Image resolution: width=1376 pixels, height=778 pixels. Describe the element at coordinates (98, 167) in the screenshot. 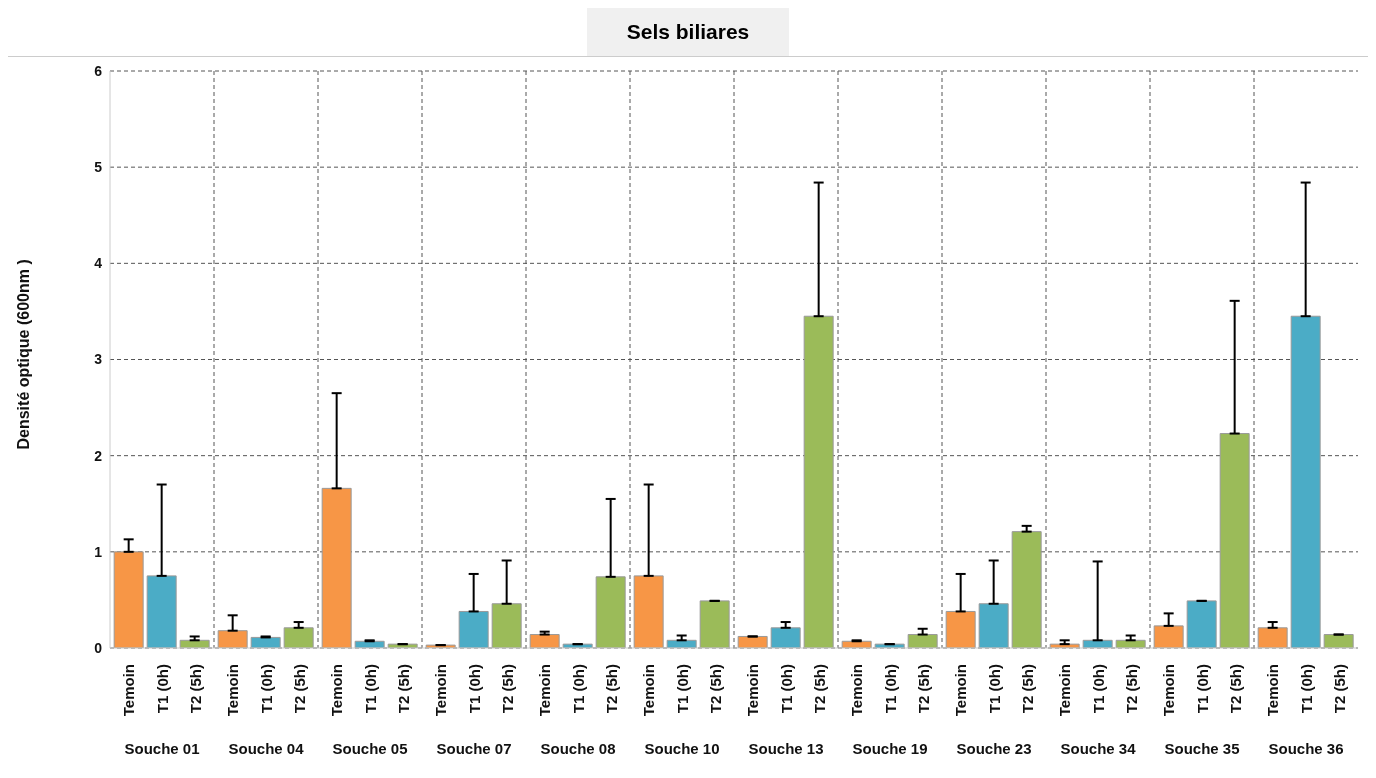

I see `y-tick-label: 5` at that location.